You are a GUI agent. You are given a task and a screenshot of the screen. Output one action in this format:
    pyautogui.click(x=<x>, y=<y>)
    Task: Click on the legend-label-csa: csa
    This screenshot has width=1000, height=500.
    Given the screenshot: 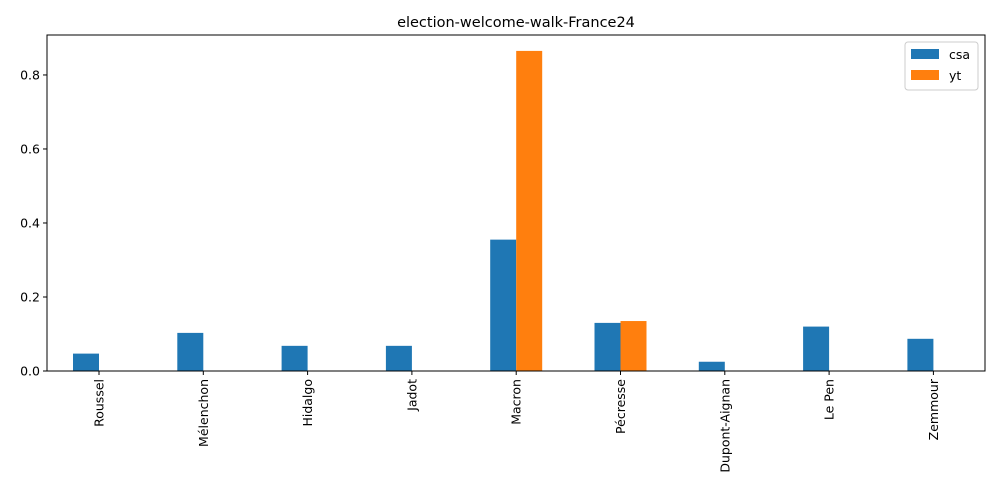 What is the action you would take?
    pyautogui.click(x=959, y=54)
    